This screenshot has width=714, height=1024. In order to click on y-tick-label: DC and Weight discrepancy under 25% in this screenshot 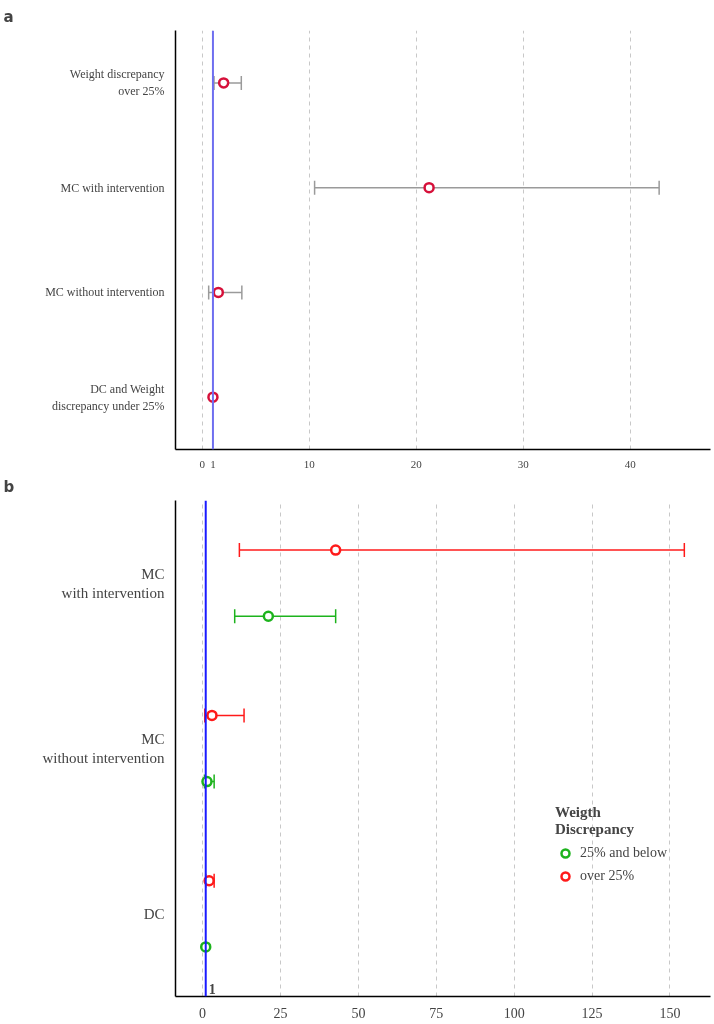, I will do `click(108, 397)`.